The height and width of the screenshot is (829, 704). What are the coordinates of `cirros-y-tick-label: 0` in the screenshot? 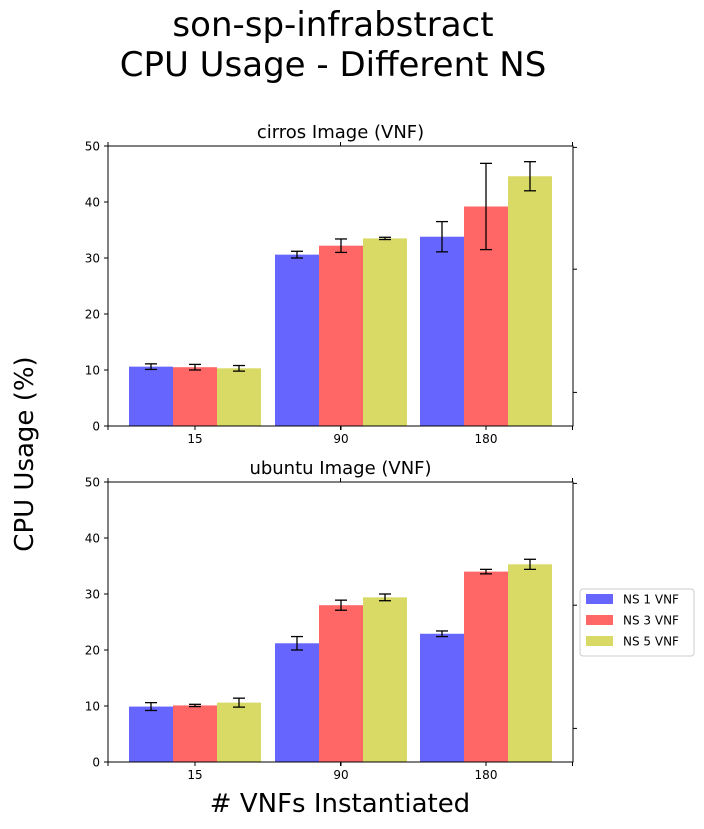 It's located at (96, 427).